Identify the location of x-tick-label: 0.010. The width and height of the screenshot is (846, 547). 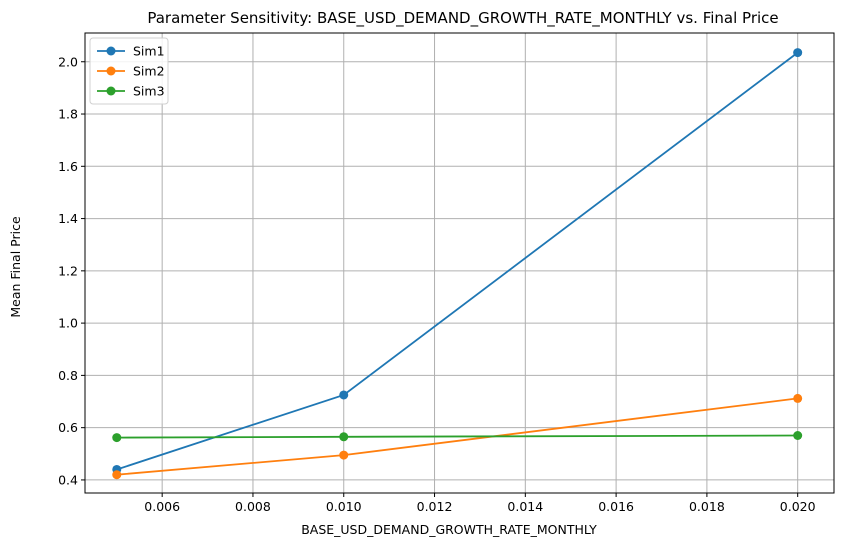
(344, 506).